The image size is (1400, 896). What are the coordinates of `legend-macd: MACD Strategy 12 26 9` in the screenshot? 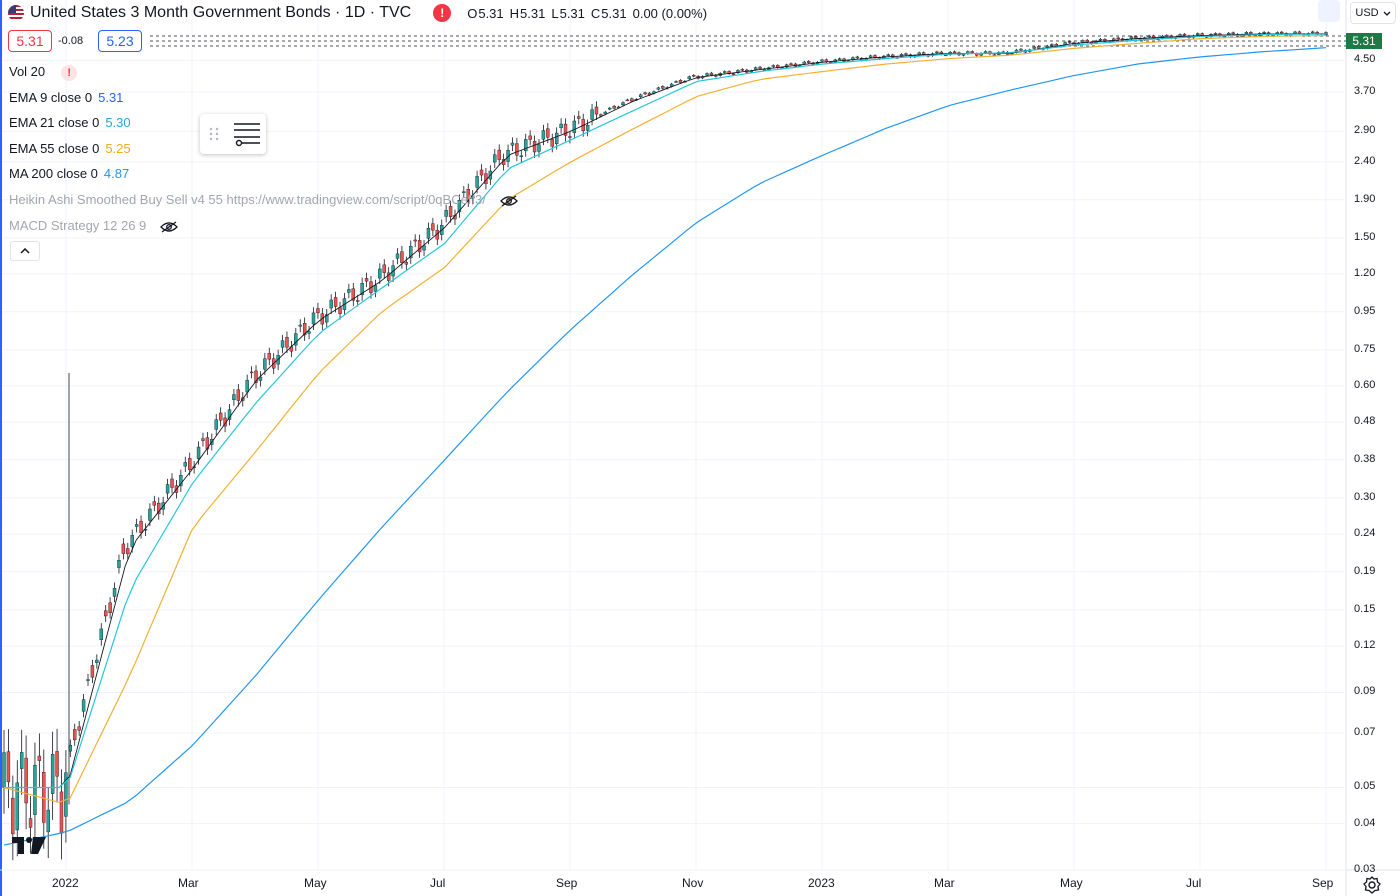 It's located at (93, 225).